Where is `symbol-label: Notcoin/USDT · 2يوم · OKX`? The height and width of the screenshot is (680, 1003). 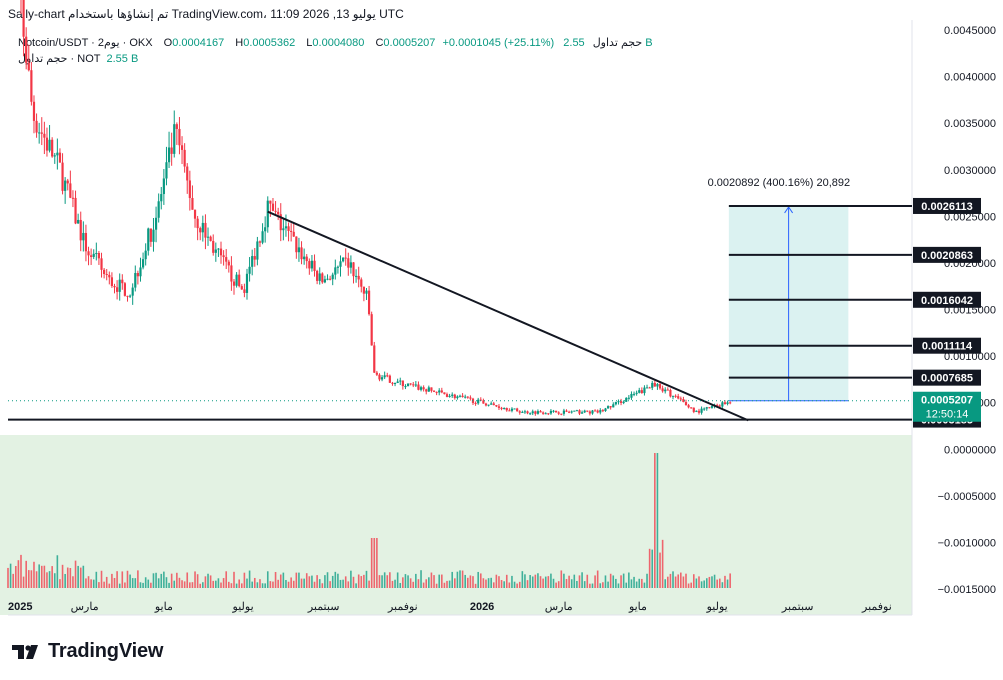 symbol-label: Notcoin/USDT · 2يوم · OKX is located at coordinates (85, 43).